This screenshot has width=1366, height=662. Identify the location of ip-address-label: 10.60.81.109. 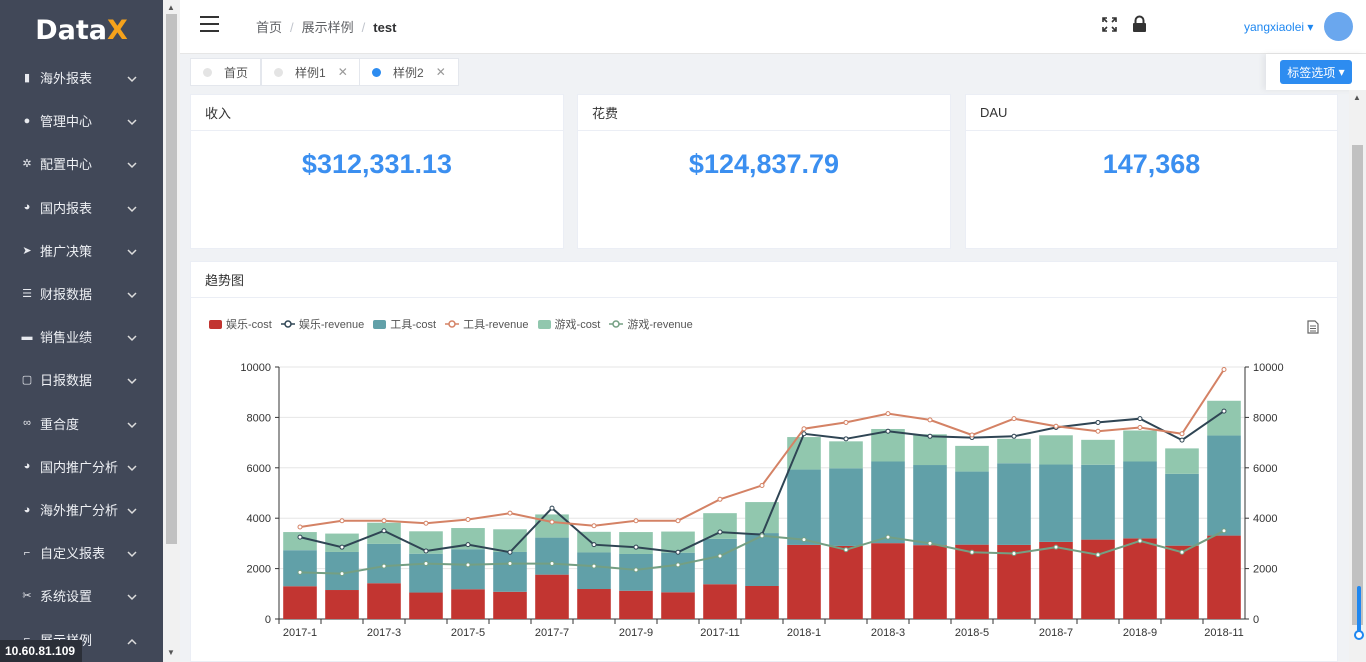
(41, 651).